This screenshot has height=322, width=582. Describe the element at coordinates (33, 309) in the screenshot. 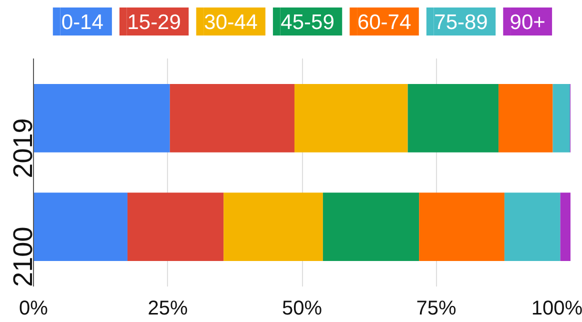

I see `x-tick-label: 0%` at that location.